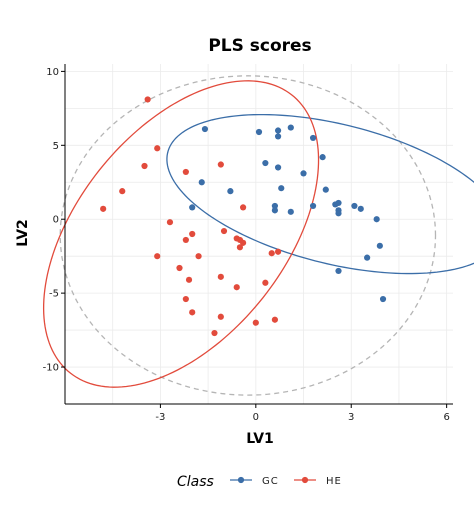  I want to click on x-tick-label: 6, so click(446, 417).